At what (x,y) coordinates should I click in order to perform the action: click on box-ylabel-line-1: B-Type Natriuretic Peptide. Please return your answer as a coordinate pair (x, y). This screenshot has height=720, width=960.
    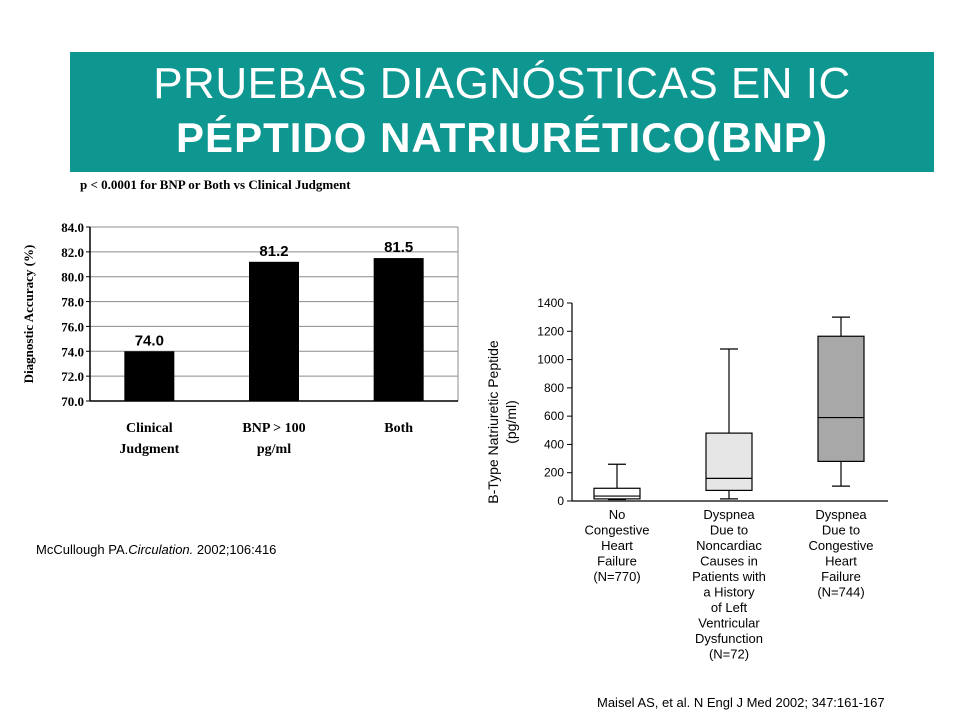
    Looking at the image, I should click on (493, 422).